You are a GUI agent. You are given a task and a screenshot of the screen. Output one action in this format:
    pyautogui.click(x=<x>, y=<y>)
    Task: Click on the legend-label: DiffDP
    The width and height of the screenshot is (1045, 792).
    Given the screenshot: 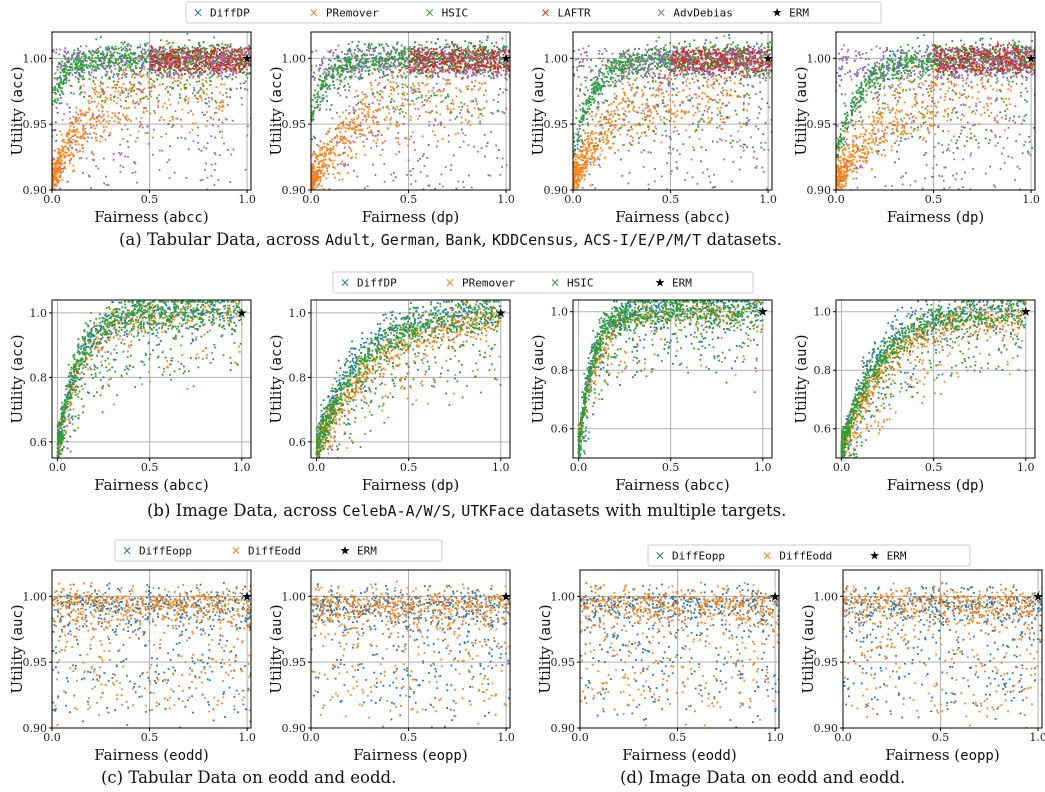 What is the action you would take?
    pyautogui.click(x=377, y=283)
    